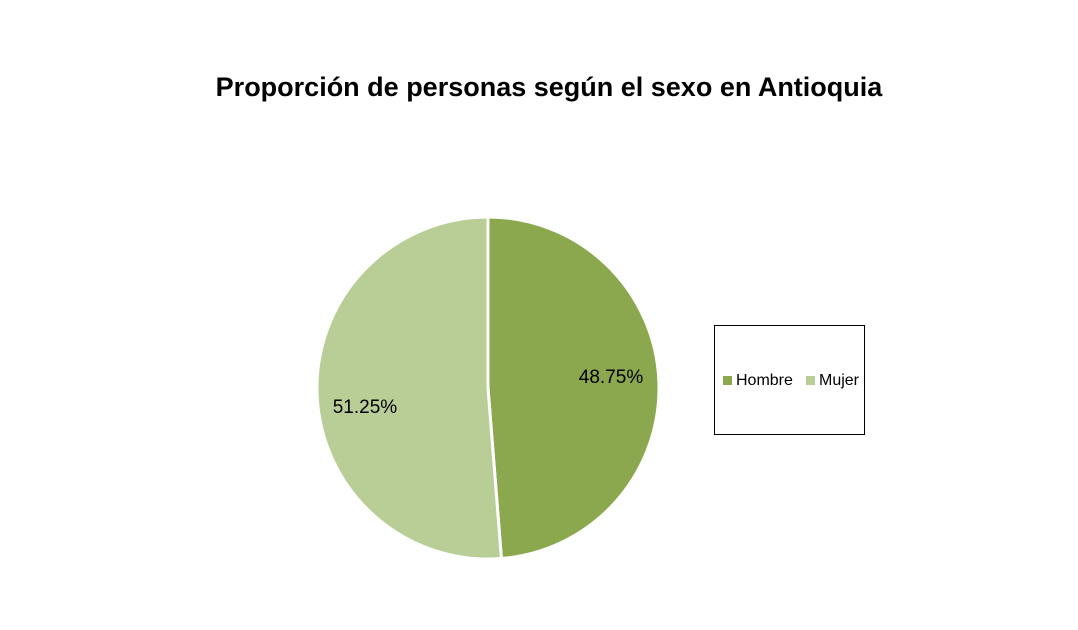 This screenshot has height=630, width=1078. I want to click on legend-label: Mujer, so click(839, 380).